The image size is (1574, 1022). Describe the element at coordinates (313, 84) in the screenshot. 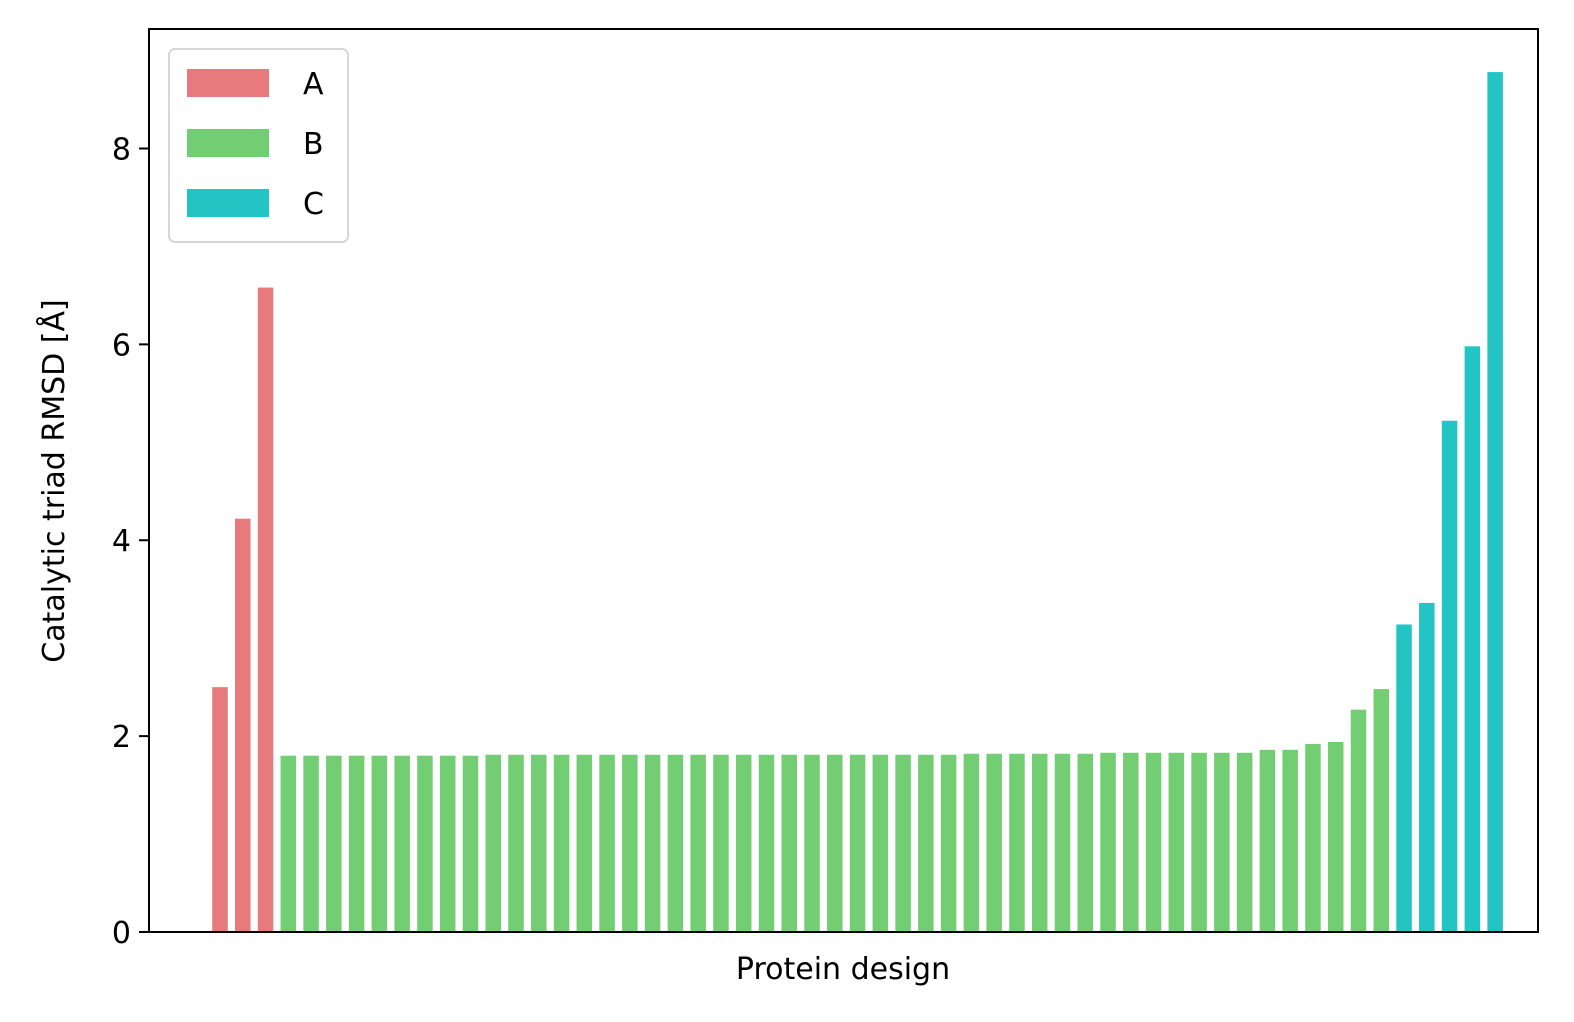

I see `legend-label-a: A` at that location.